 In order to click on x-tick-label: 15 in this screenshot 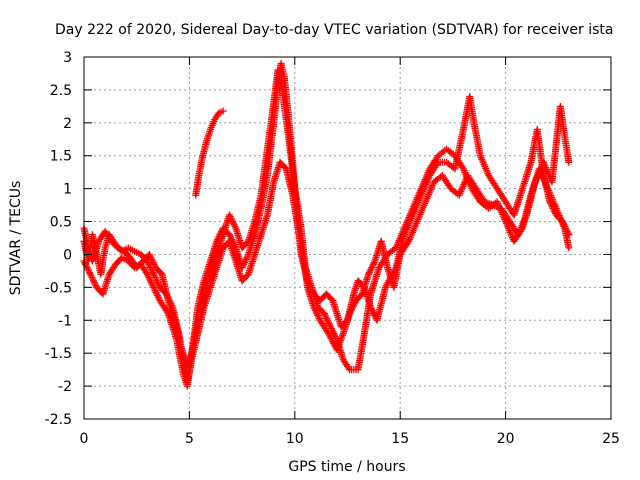, I will do `click(400, 439)`.